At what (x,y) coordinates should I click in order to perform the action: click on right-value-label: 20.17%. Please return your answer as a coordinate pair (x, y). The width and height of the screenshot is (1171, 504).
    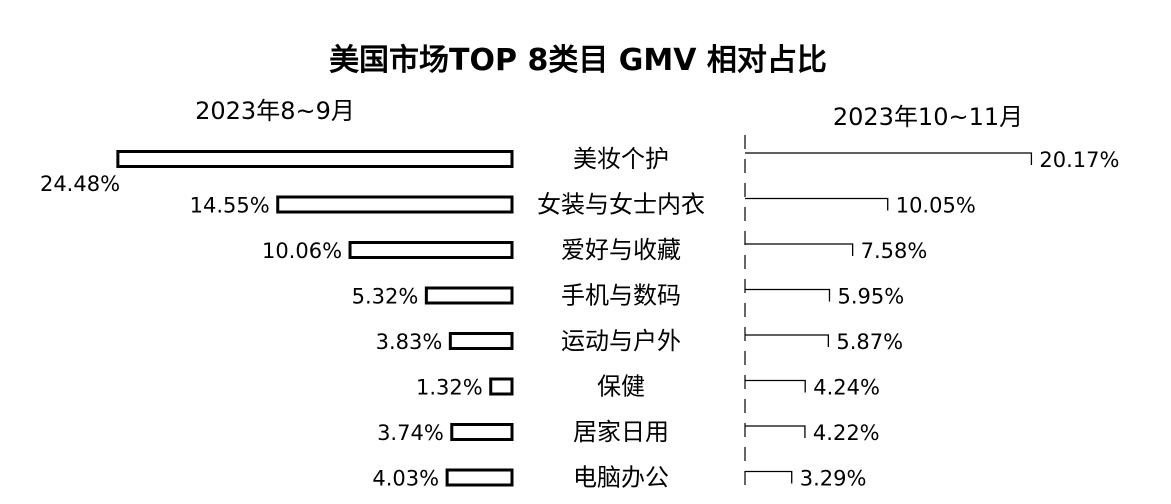
    Looking at the image, I should click on (1079, 160).